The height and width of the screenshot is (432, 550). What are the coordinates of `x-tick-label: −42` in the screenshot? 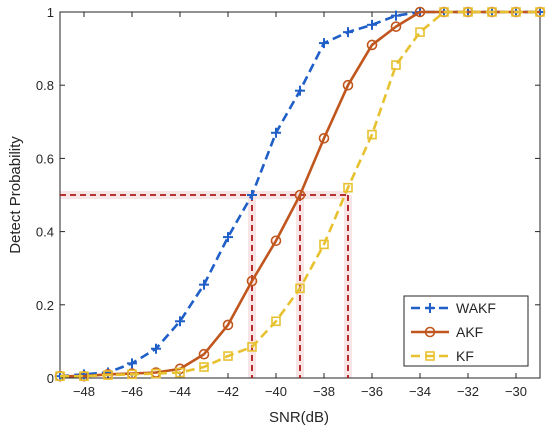 It's located at (228, 391).